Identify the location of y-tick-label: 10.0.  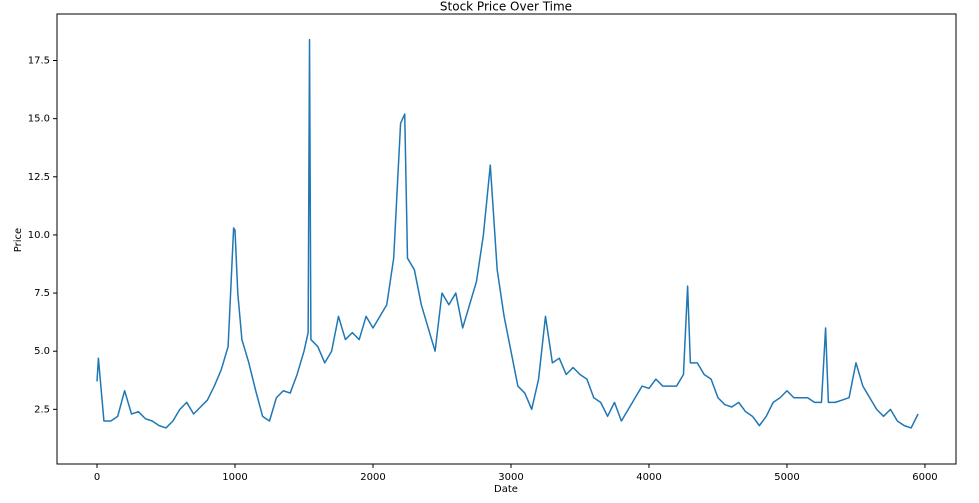
(39, 235).